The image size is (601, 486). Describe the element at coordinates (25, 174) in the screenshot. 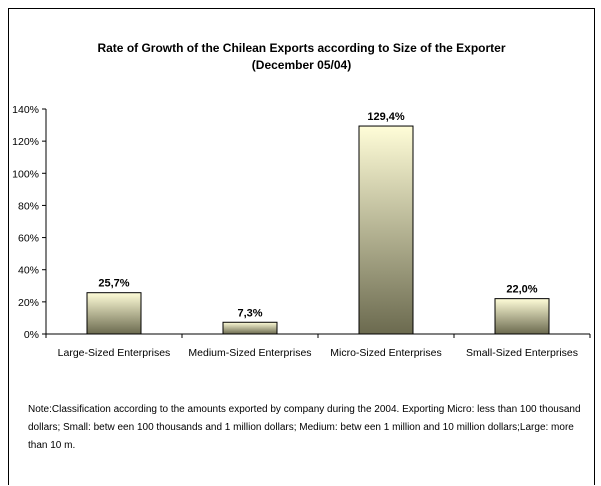

I see `y-tick-label: 100%` at that location.